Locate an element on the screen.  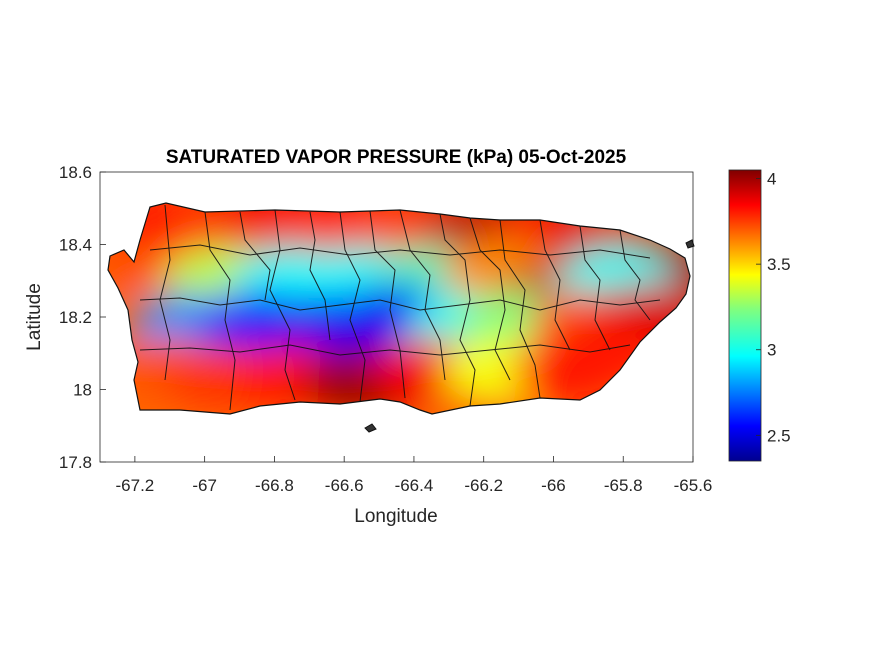
y-tick-label: 17.8 is located at coordinates (75, 462).